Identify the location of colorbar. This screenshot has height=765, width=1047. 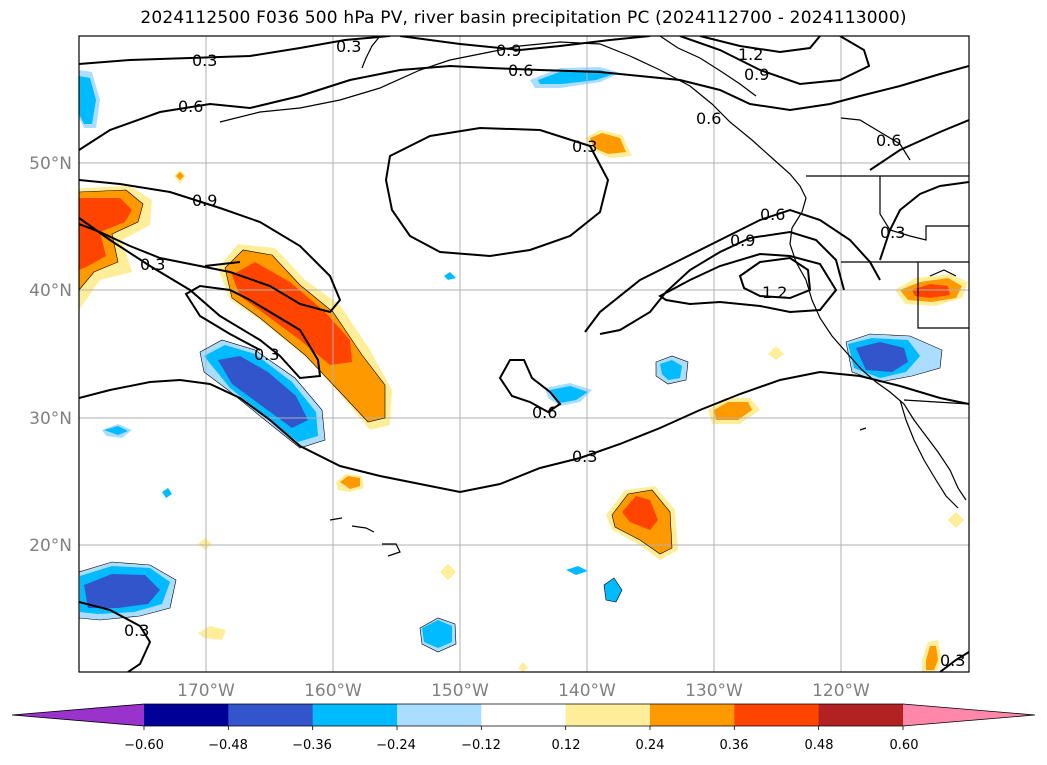
(523, 716).